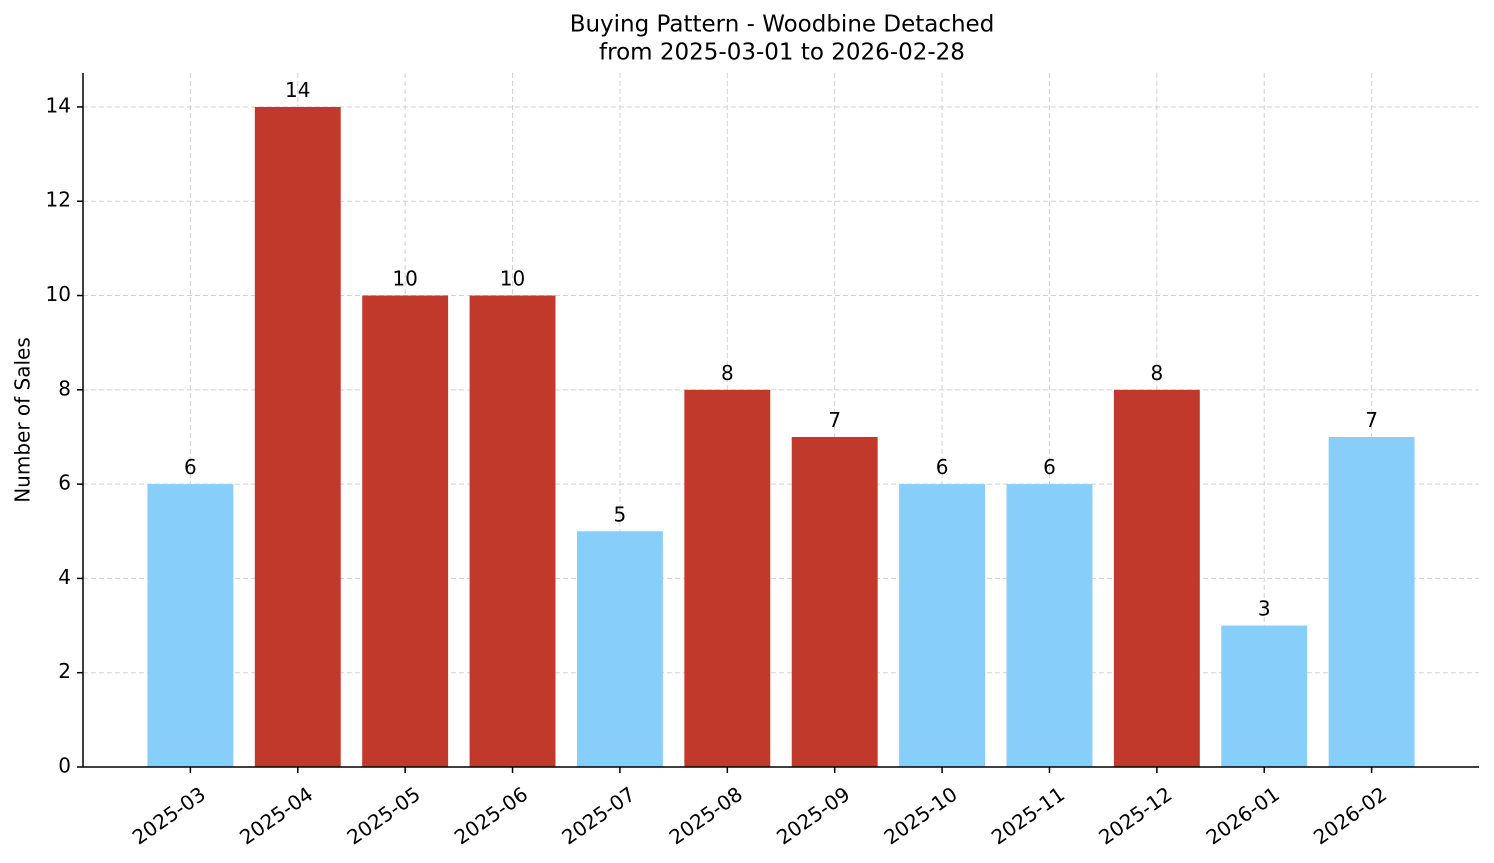 The height and width of the screenshot is (863, 1494). I want to click on value-label: 5, so click(620, 514).